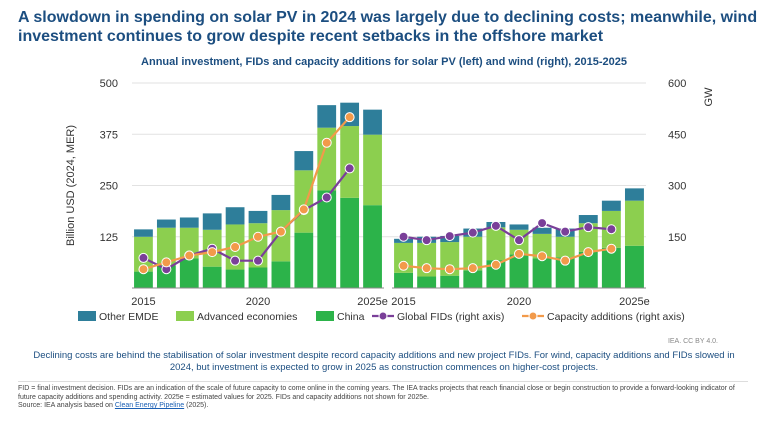  What do you see at coordinates (71, 185) in the screenshot?
I see `y-axis-label: Billion USD (2024, MER)` at bounding box center [71, 185].